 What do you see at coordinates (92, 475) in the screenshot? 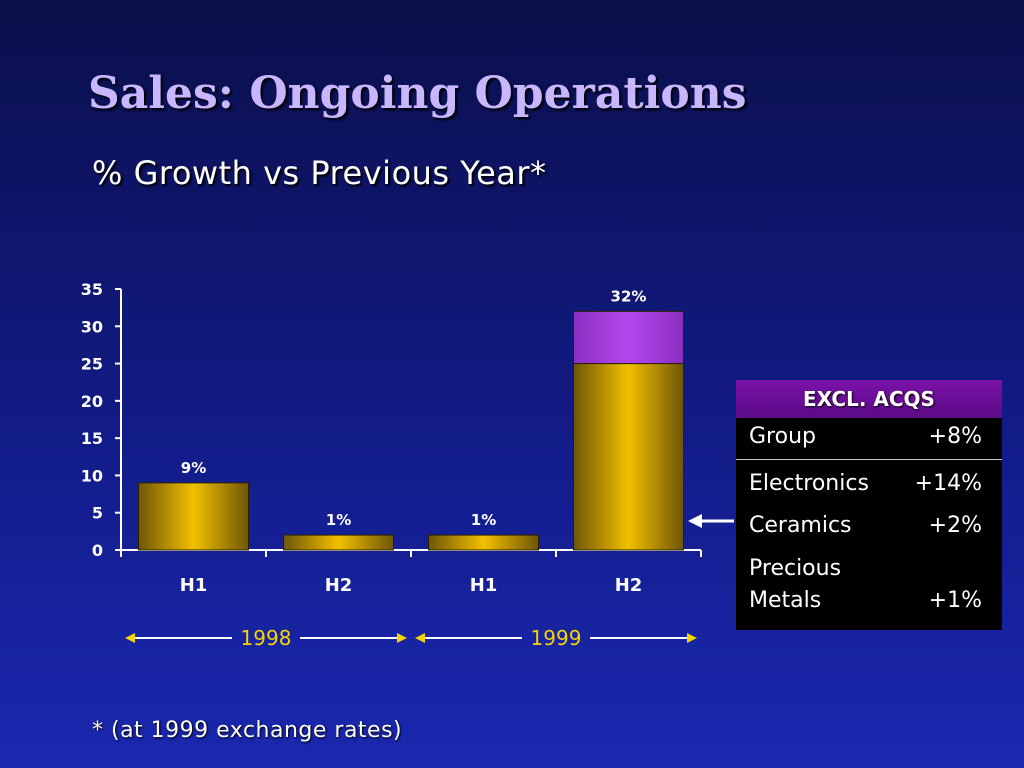
I see `y-tick-label: 10` at bounding box center [92, 475].